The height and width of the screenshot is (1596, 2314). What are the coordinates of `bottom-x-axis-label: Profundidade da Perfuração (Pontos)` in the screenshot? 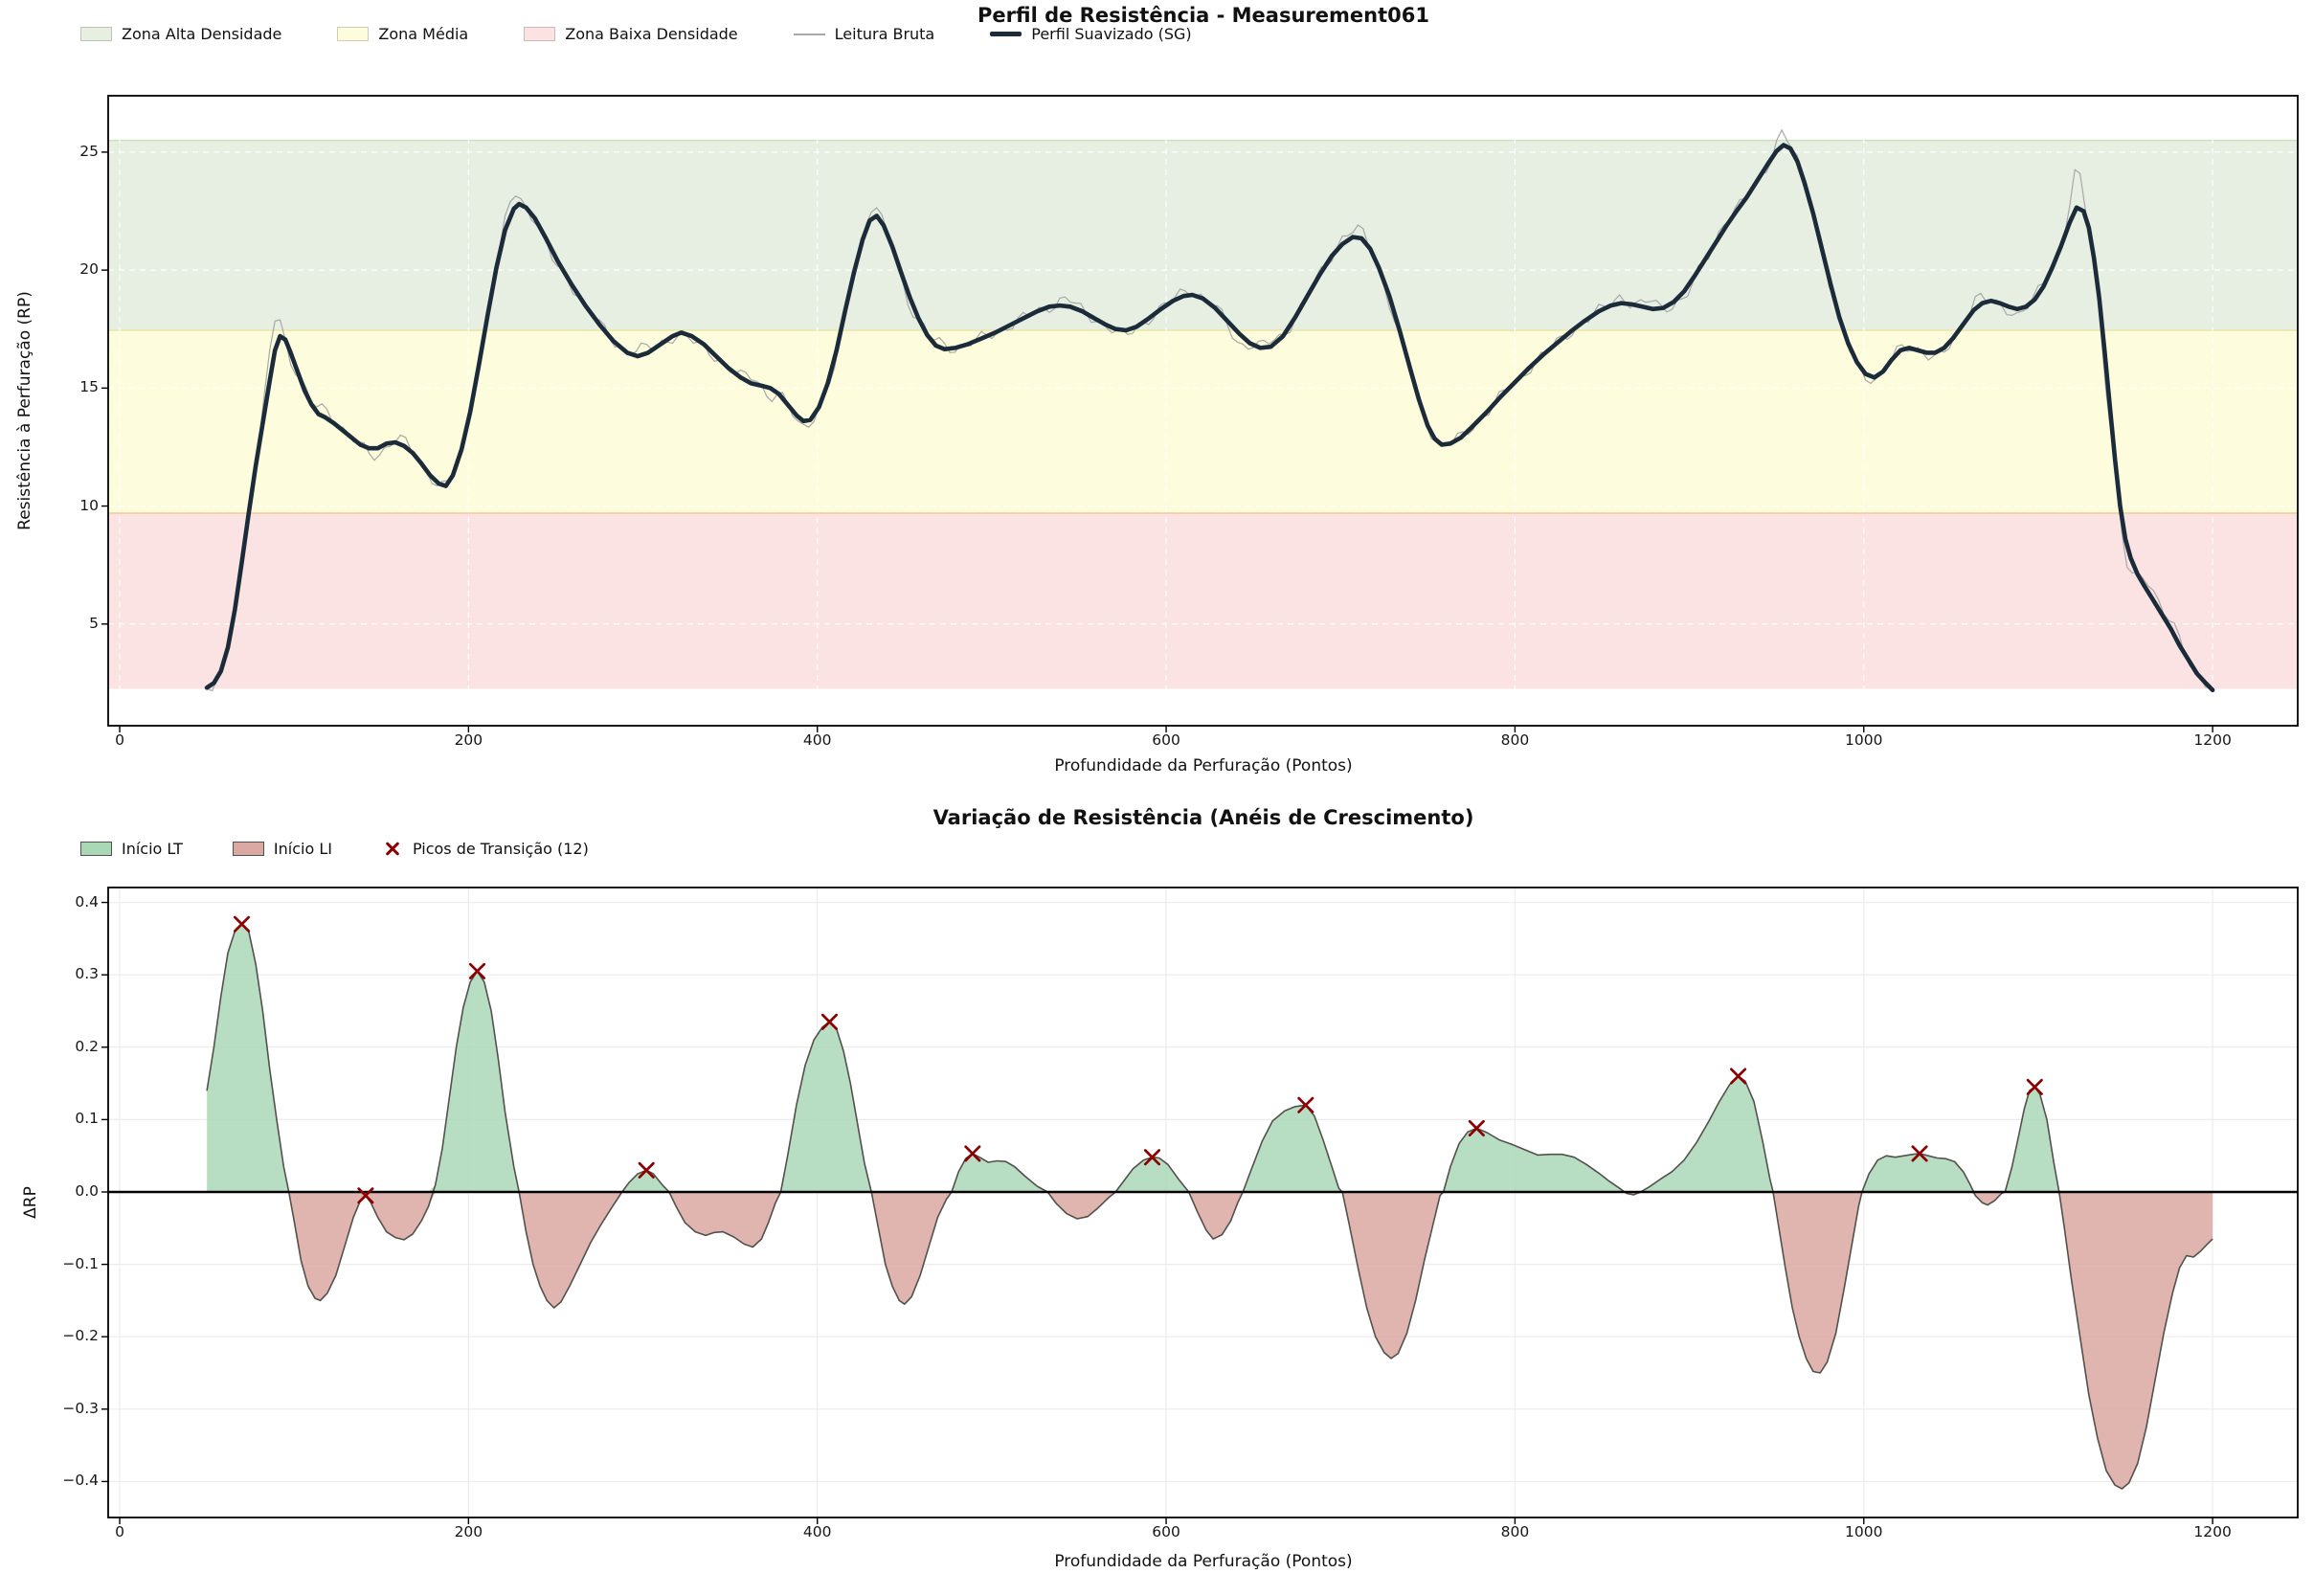 It's located at (1203, 1561).